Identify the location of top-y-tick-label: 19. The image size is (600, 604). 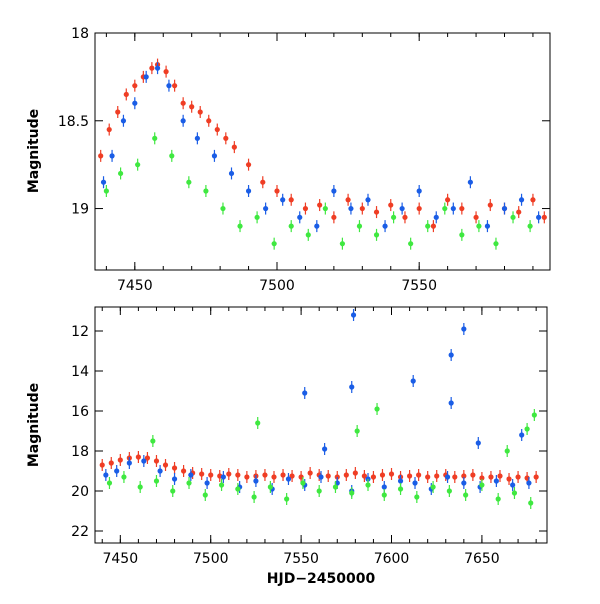
(80, 210).